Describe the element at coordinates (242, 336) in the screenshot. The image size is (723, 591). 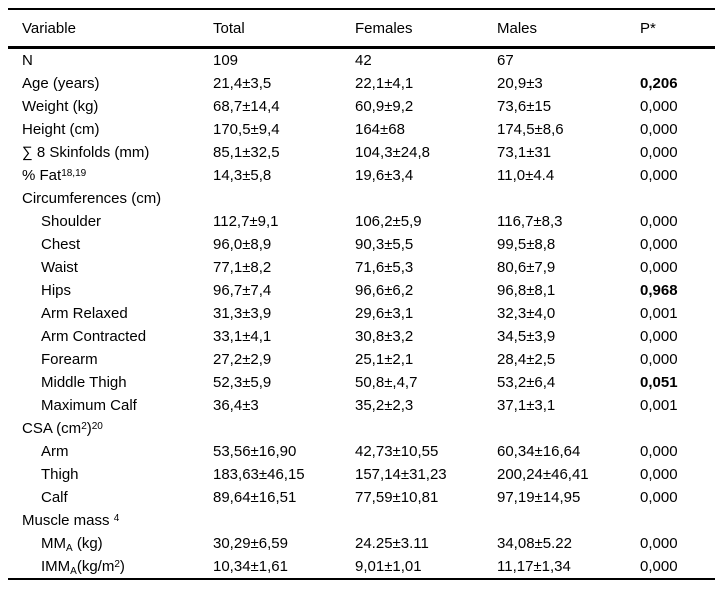
I see `total-value: 33,1±4,1` at that location.